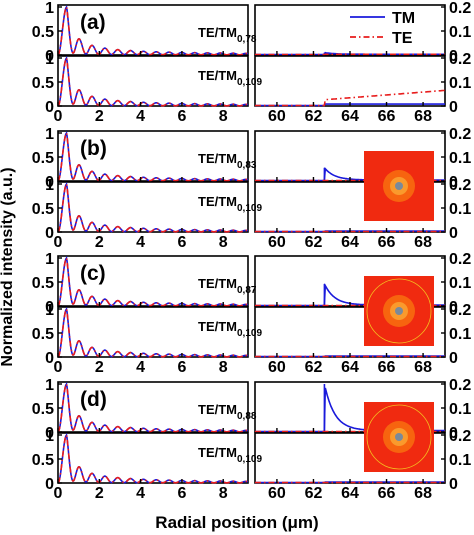 This screenshot has height=535, width=474. I want to click on panel-3-inset-core, so click(399, 311).